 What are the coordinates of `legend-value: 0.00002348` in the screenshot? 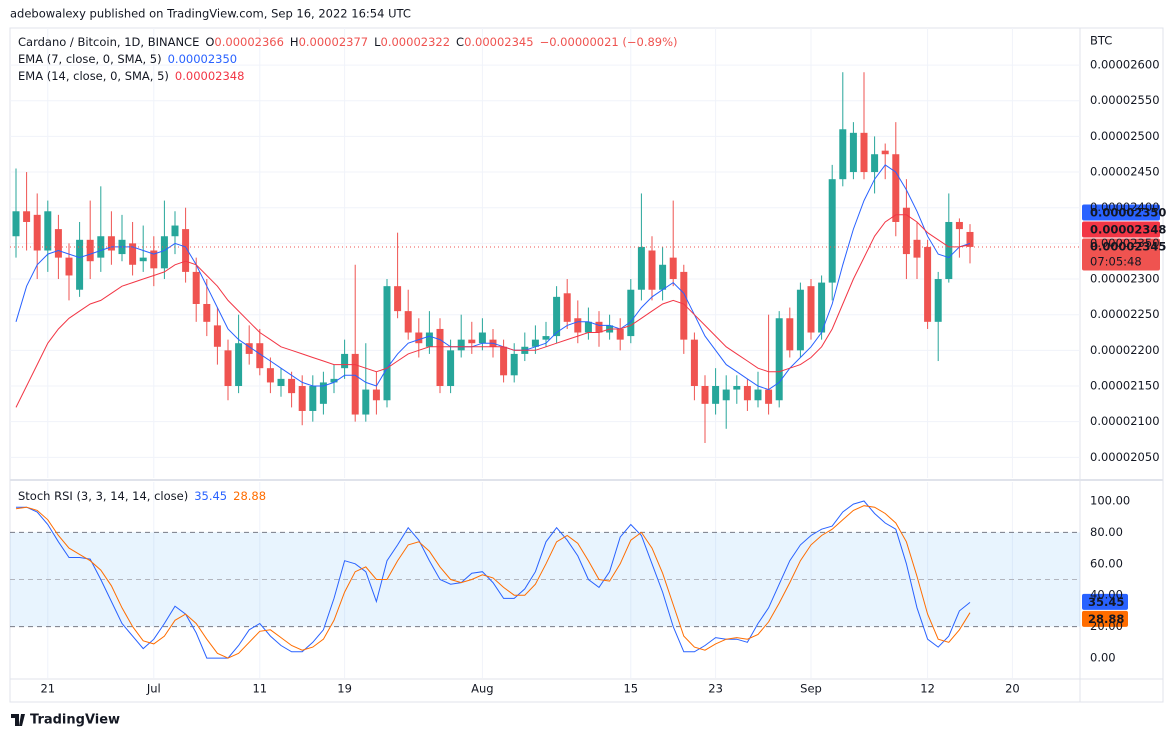 It's located at (210, 76).